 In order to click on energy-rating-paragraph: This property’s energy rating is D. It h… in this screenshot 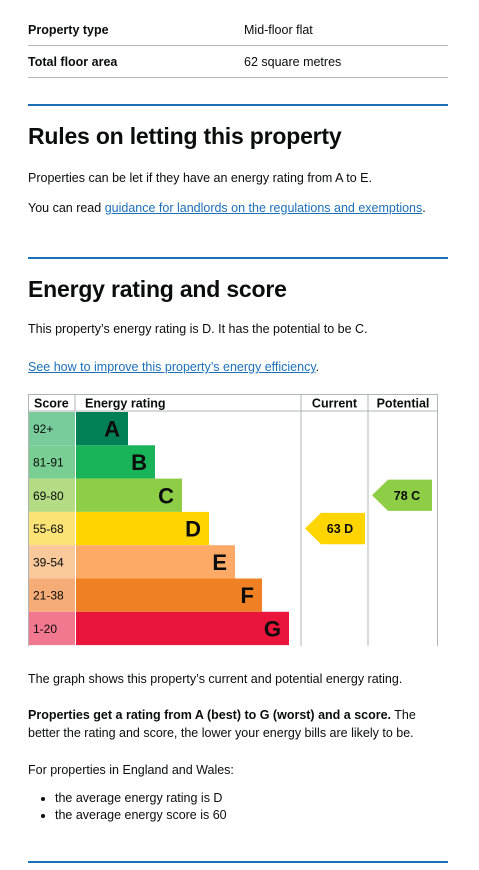, I will do `click(198, 329)`.